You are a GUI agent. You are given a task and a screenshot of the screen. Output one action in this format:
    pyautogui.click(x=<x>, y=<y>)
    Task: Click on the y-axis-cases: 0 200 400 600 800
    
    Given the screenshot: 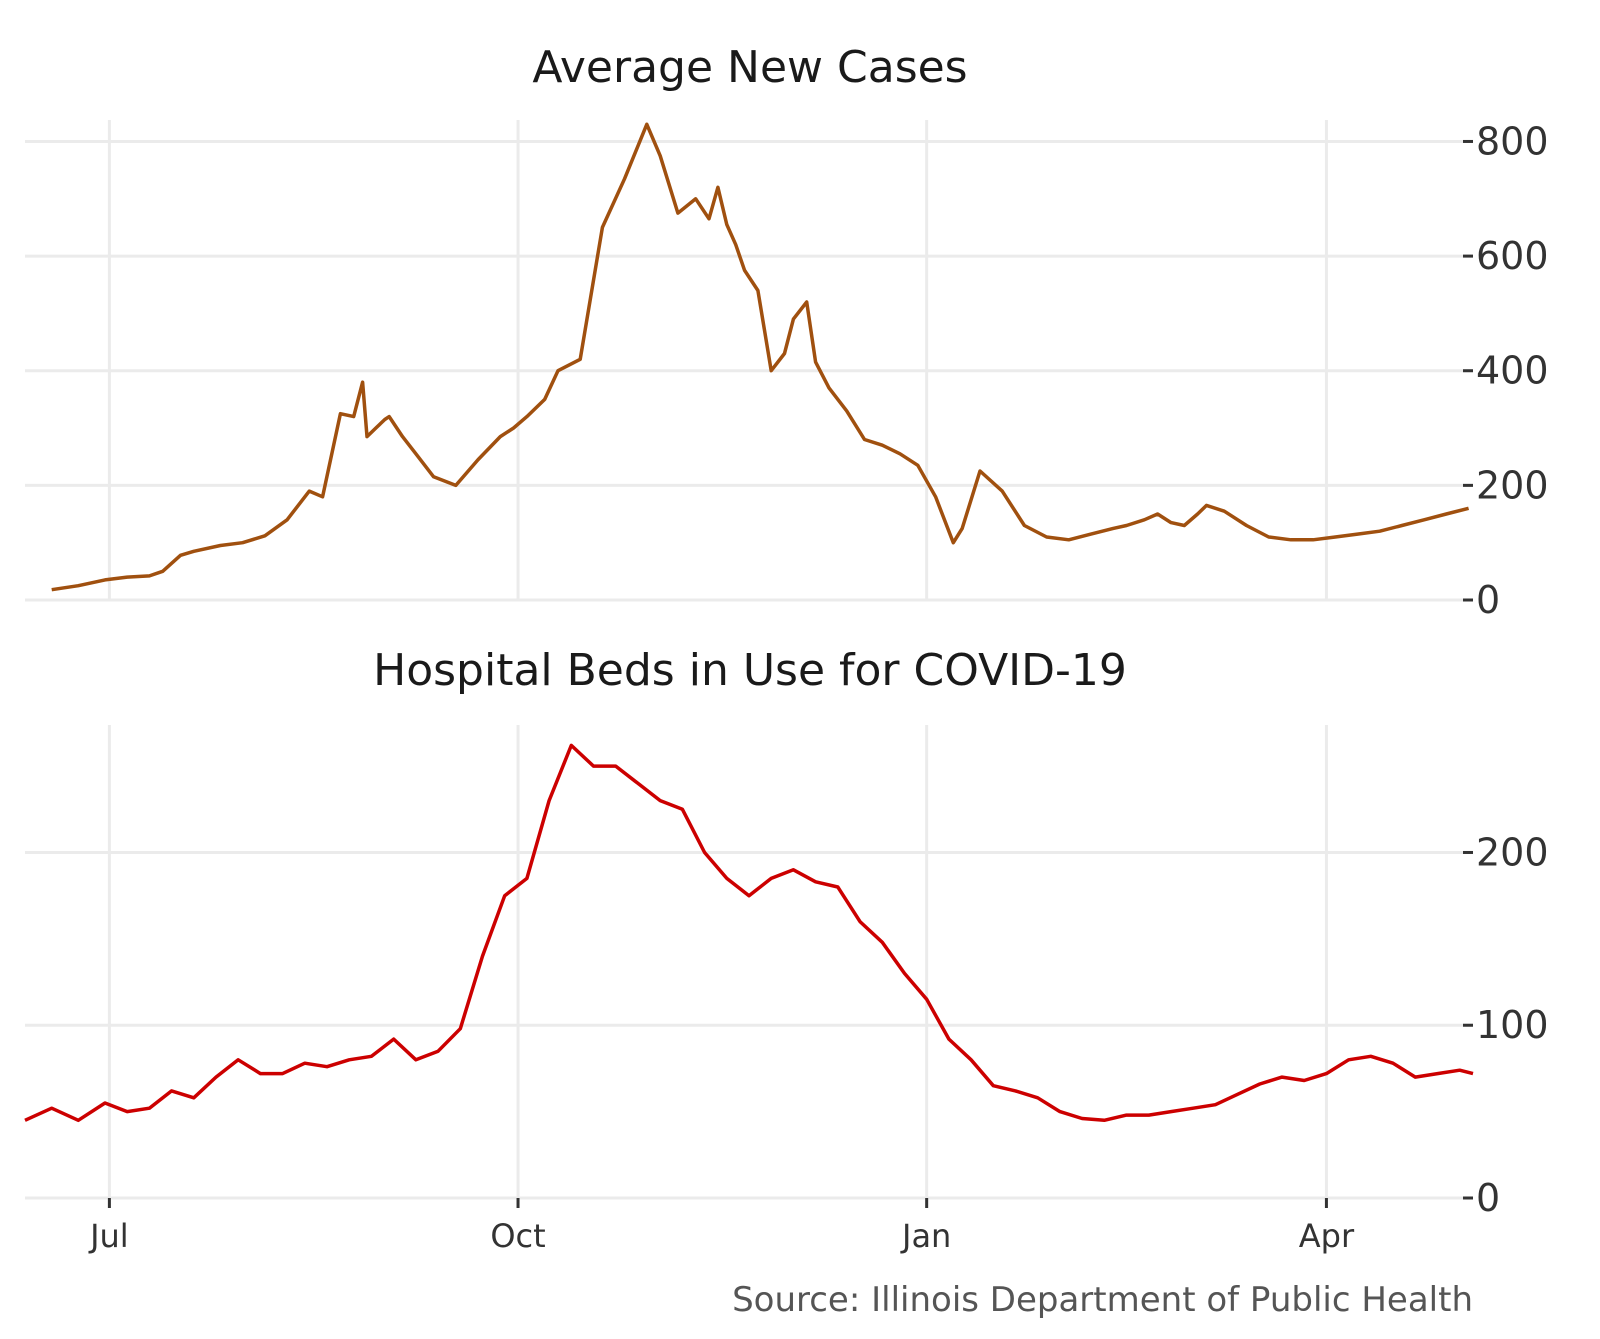 What is the action you would take?
    pyautogui.click(x=1506, y=370)
    